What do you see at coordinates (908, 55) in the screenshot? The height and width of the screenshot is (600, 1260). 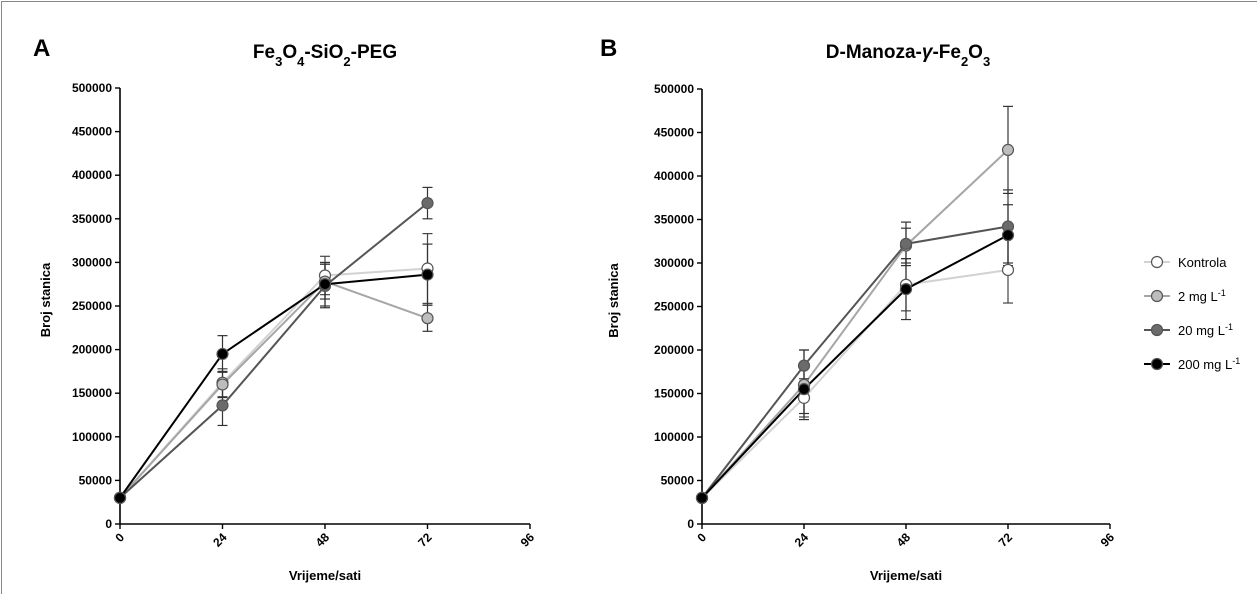 I see `chart-title: D-Manoza-γ-Fe2O3` at bounding box center [908, 55].